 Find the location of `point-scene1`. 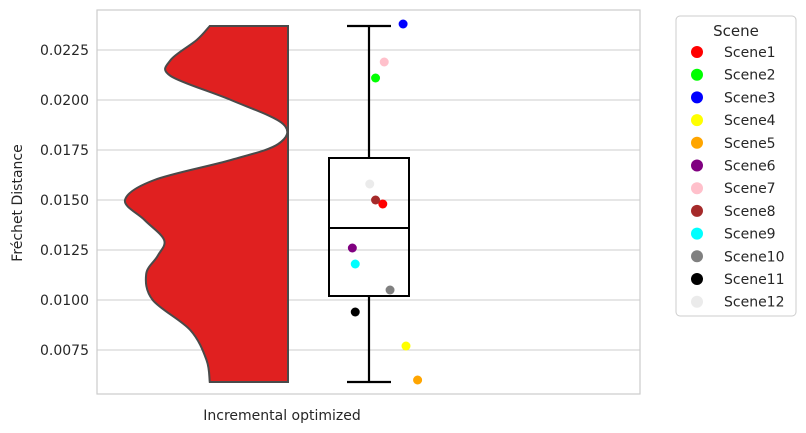

point-scene1 is located at coordinates (383, 204).